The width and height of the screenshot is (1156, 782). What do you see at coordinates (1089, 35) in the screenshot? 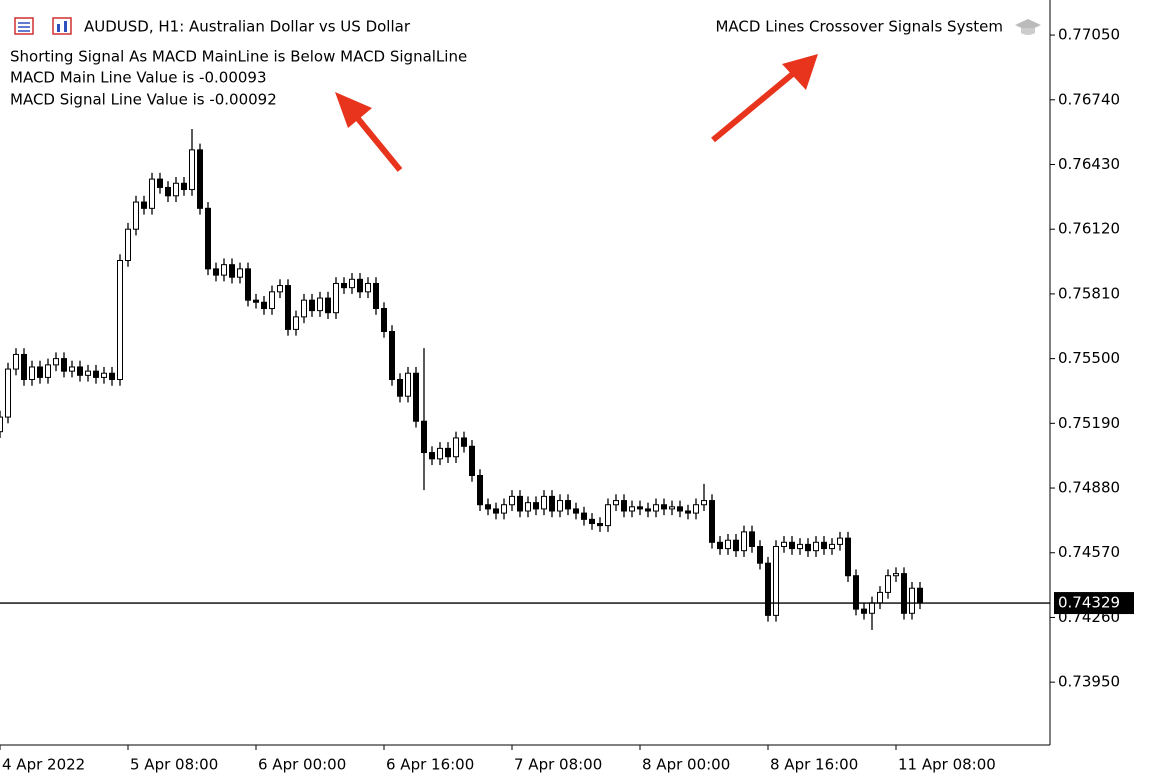
I see `y-tick-label: 0.77050` at bounding box center [1089, 35].